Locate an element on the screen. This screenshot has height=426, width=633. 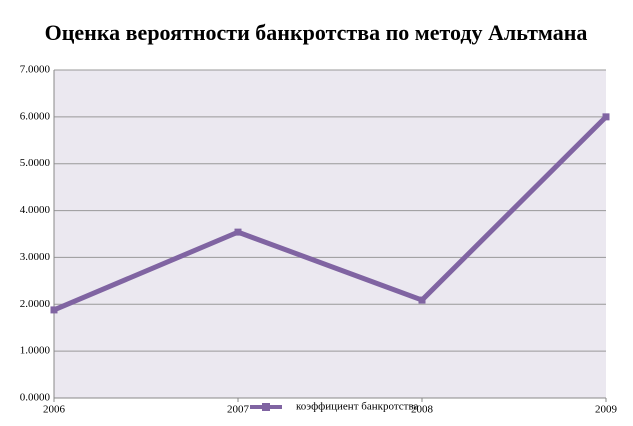
x-tick-label: 2007 is located at coordinates (238, 410).